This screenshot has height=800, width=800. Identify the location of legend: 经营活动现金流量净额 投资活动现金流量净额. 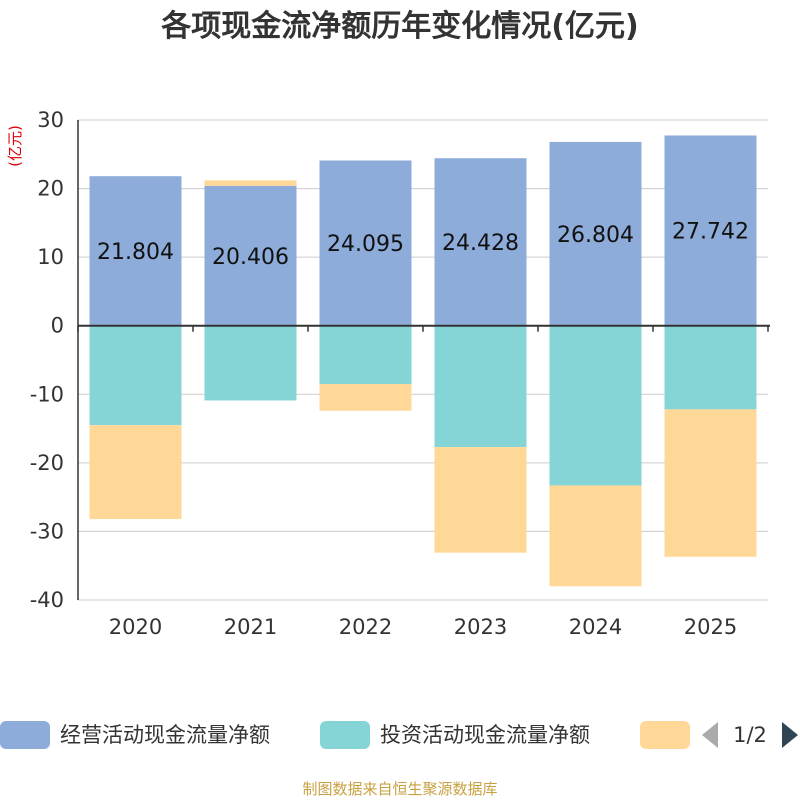
(345, 735).